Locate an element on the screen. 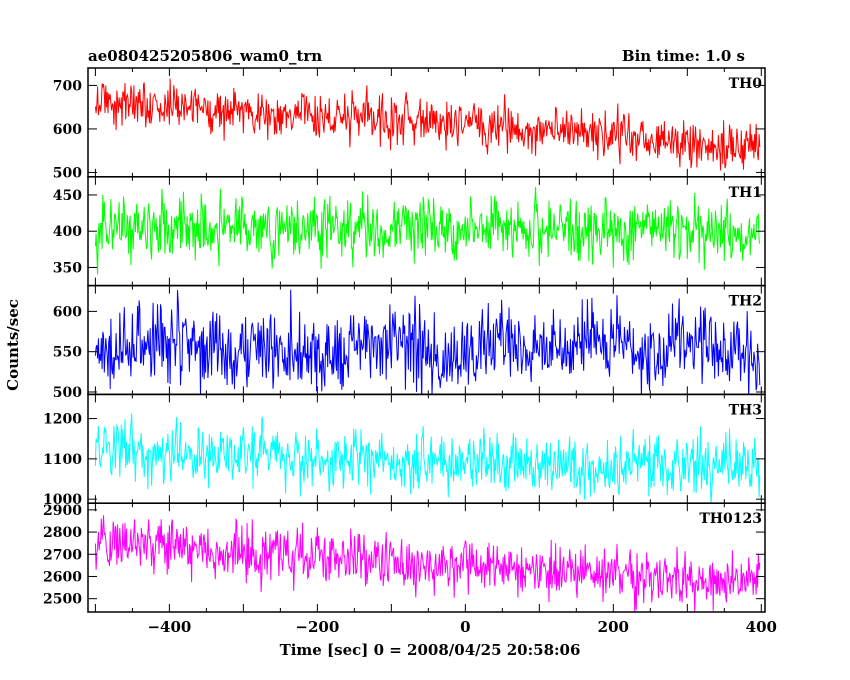  panel-label: TH0 is located at coordinates (746, 84).